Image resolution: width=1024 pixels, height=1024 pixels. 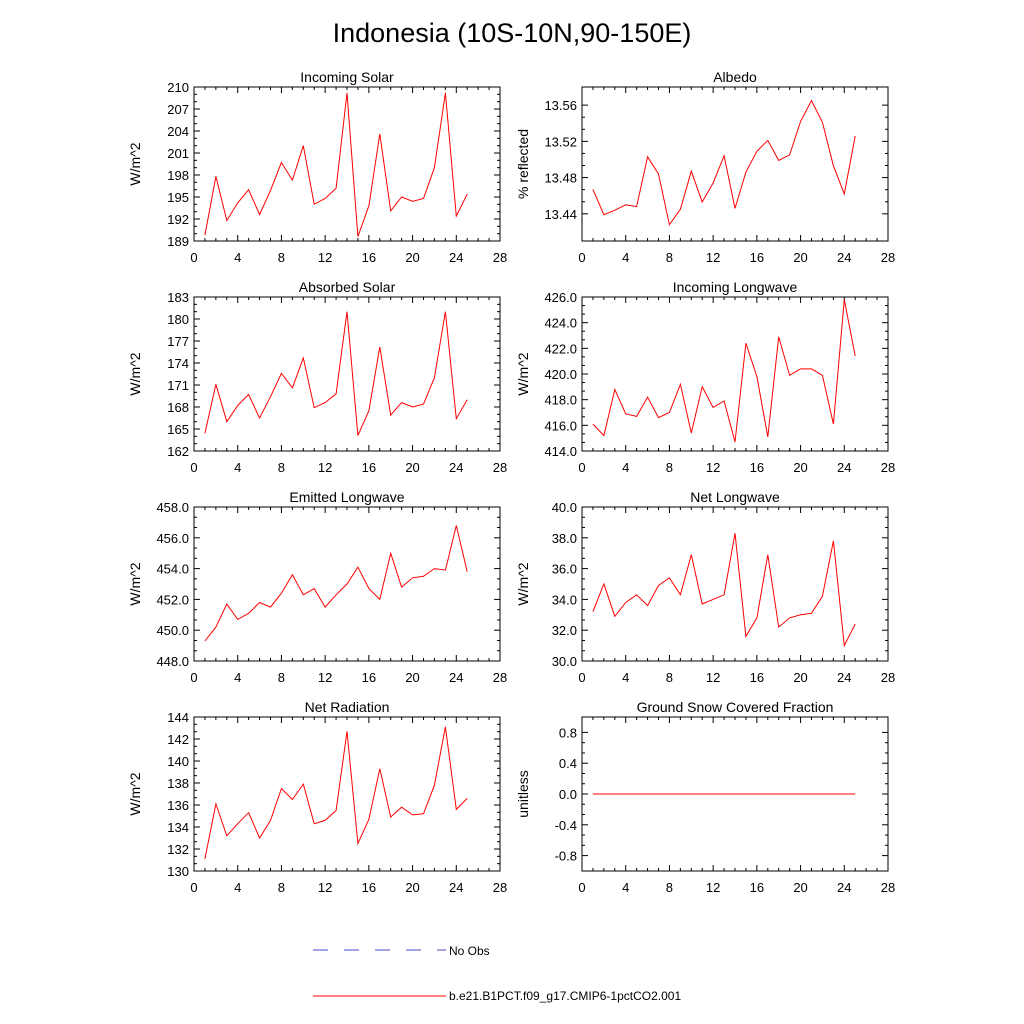 I want to click on incoming-longwave-xtick-label: 28, so click(x=888, y=467).